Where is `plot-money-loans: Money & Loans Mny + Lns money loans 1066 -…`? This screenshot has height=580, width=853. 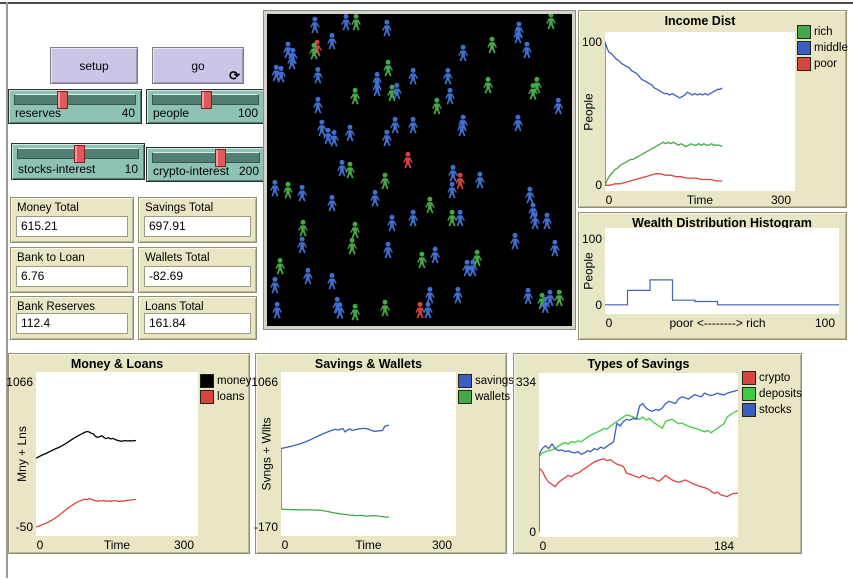
plot-money-loans: Money & Loans Mny + Lns money loans 1066 -… is located at coordinates (129, 453).